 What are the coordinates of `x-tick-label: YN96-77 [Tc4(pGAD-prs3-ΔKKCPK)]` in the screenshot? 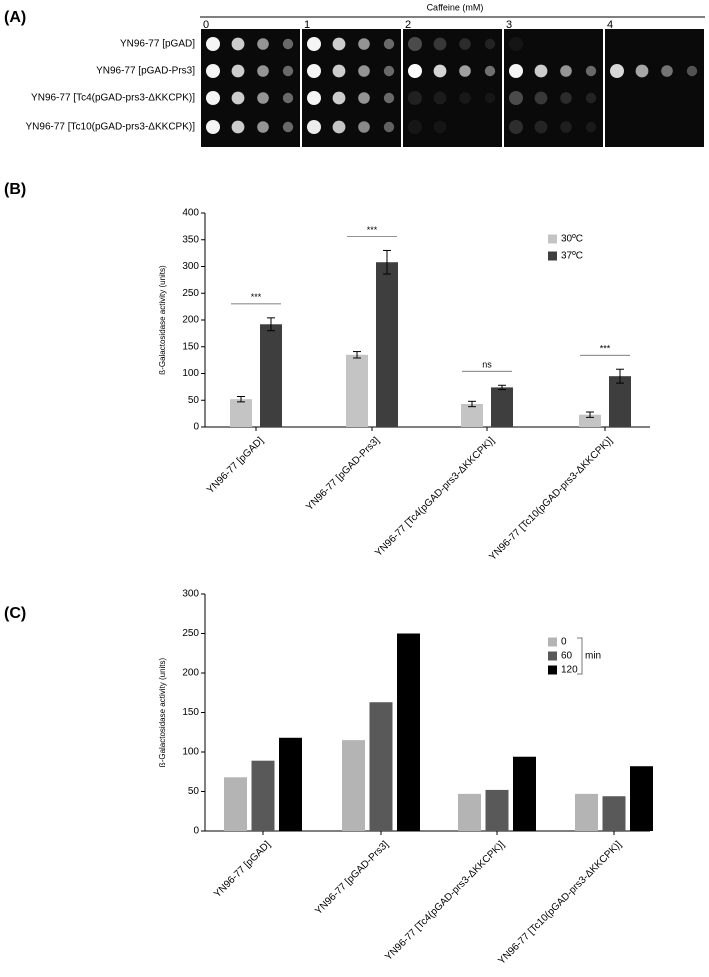 It's located at (445, 901).